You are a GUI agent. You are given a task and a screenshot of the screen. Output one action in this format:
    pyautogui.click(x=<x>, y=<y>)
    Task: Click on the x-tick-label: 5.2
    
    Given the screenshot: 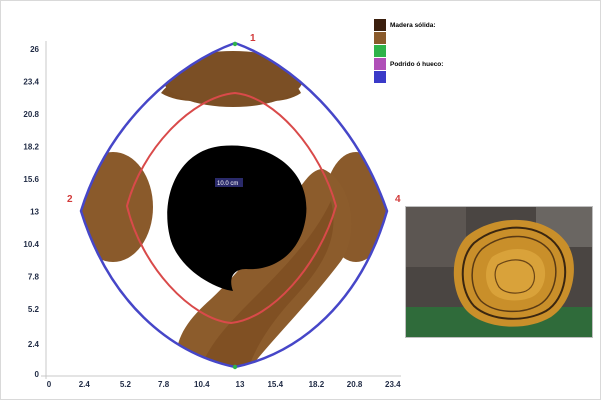 What is the action you would take?
    pyautogui.click(x=126, y=384)
    